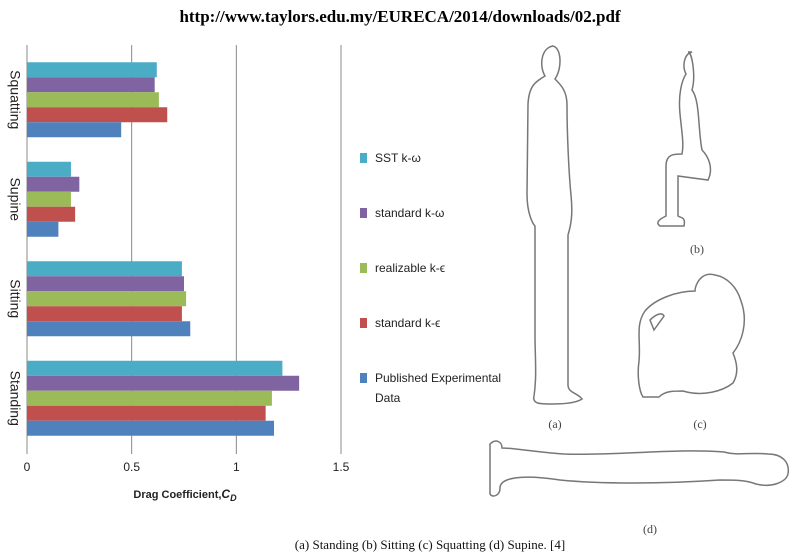 This screenshot has width=800, height=560. What do you see at coordinates (177, 495) in the screenshot?
I see `x-axis-label-part: Drag Coefficient,` at bounding box center [177, 495].